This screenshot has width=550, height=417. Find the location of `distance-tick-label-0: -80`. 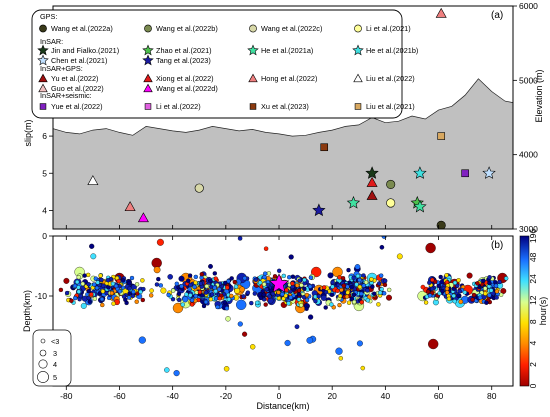

distance-tick-label-0: -80 is located at coordinates (66, 396).